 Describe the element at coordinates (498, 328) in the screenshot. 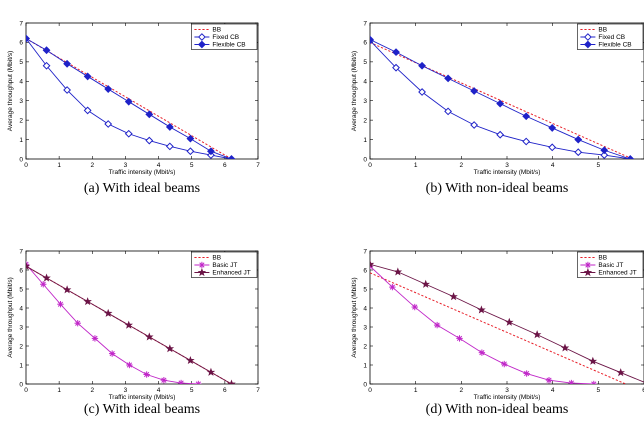

I see `series-line-bb` at that location.